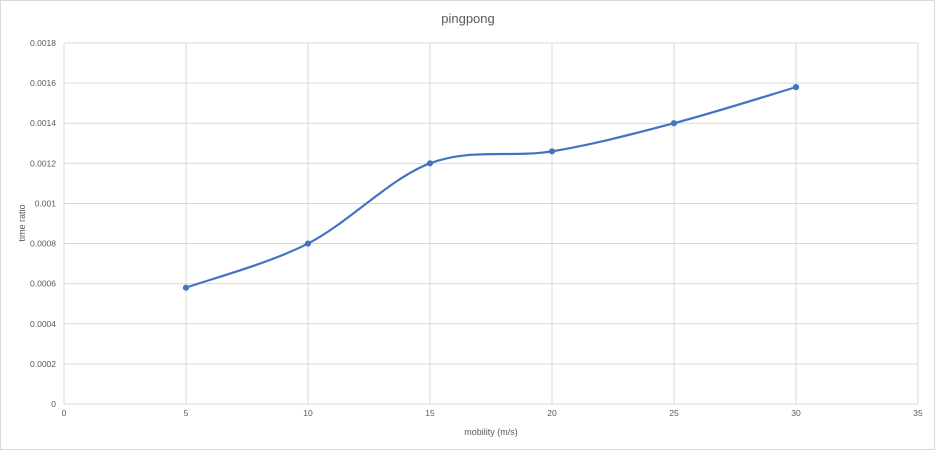 The image size is (935, 451). What do you see at coordinates (468, 18) in the screenshot?
I see `chart-title: pingpong` at bounding box center [468, 18].